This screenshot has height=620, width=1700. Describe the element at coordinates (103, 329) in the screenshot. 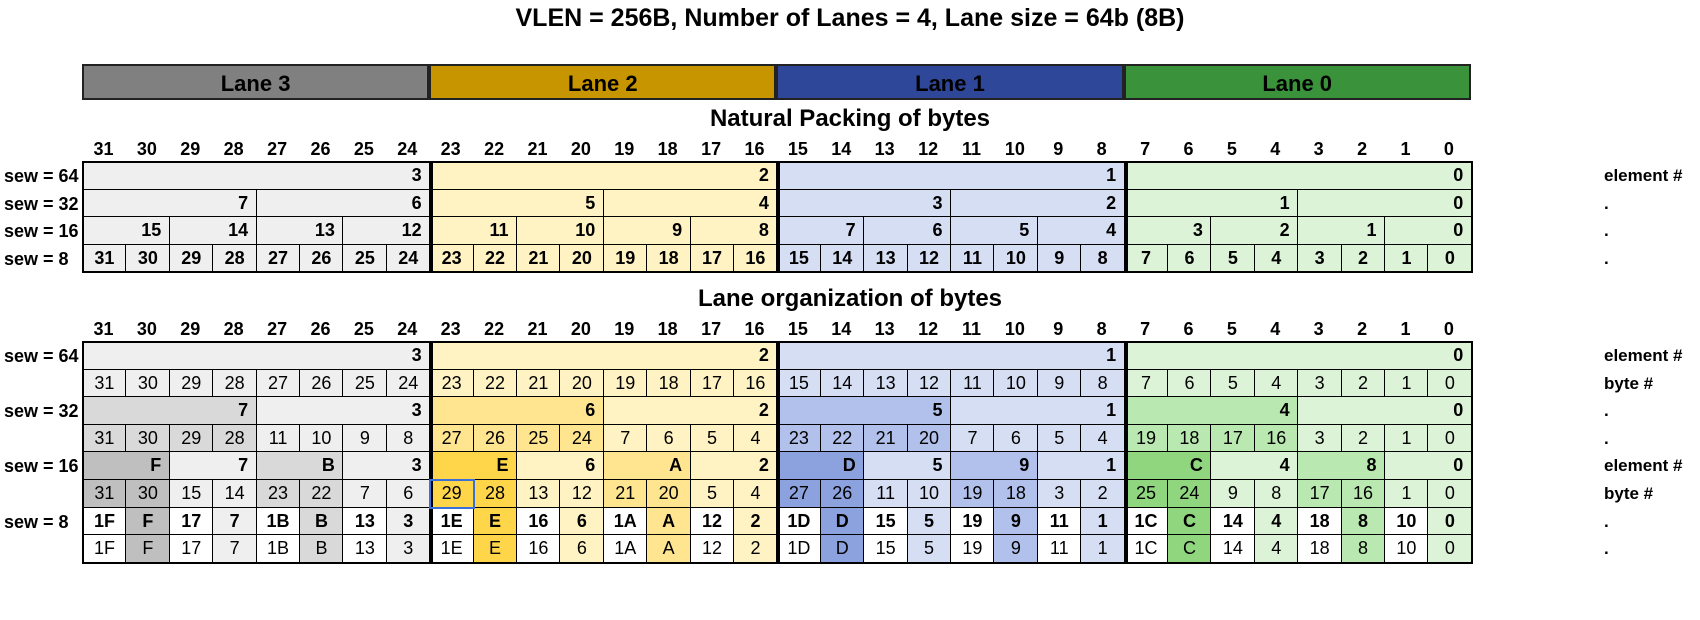

I see `column-header: 31` at that location.